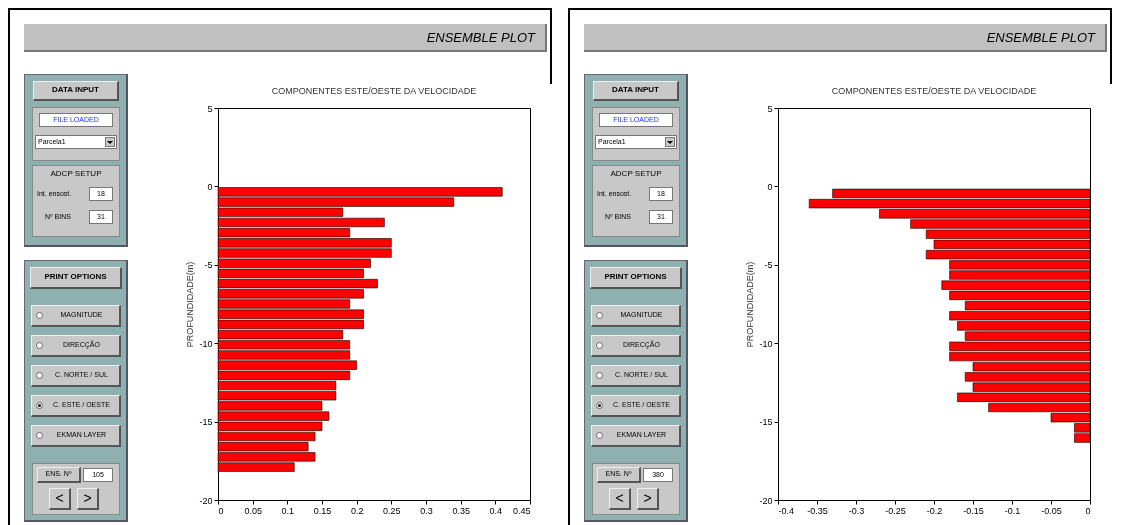  What do you see at coordinates (973, 510) in the screenshot?
I see `x-tick-label: -0.15` at bounding box center [973, 510].